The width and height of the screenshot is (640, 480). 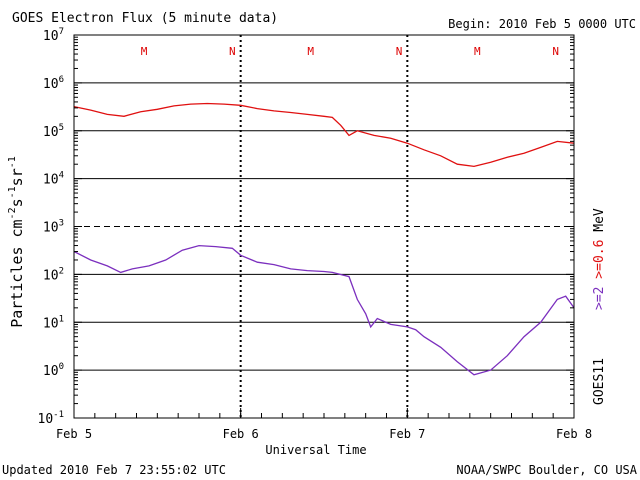 What do you see at coordinates (574, 434) in the screenshot?
I see `x-tick-label: Feb 8` at bounding box center [574, 434].